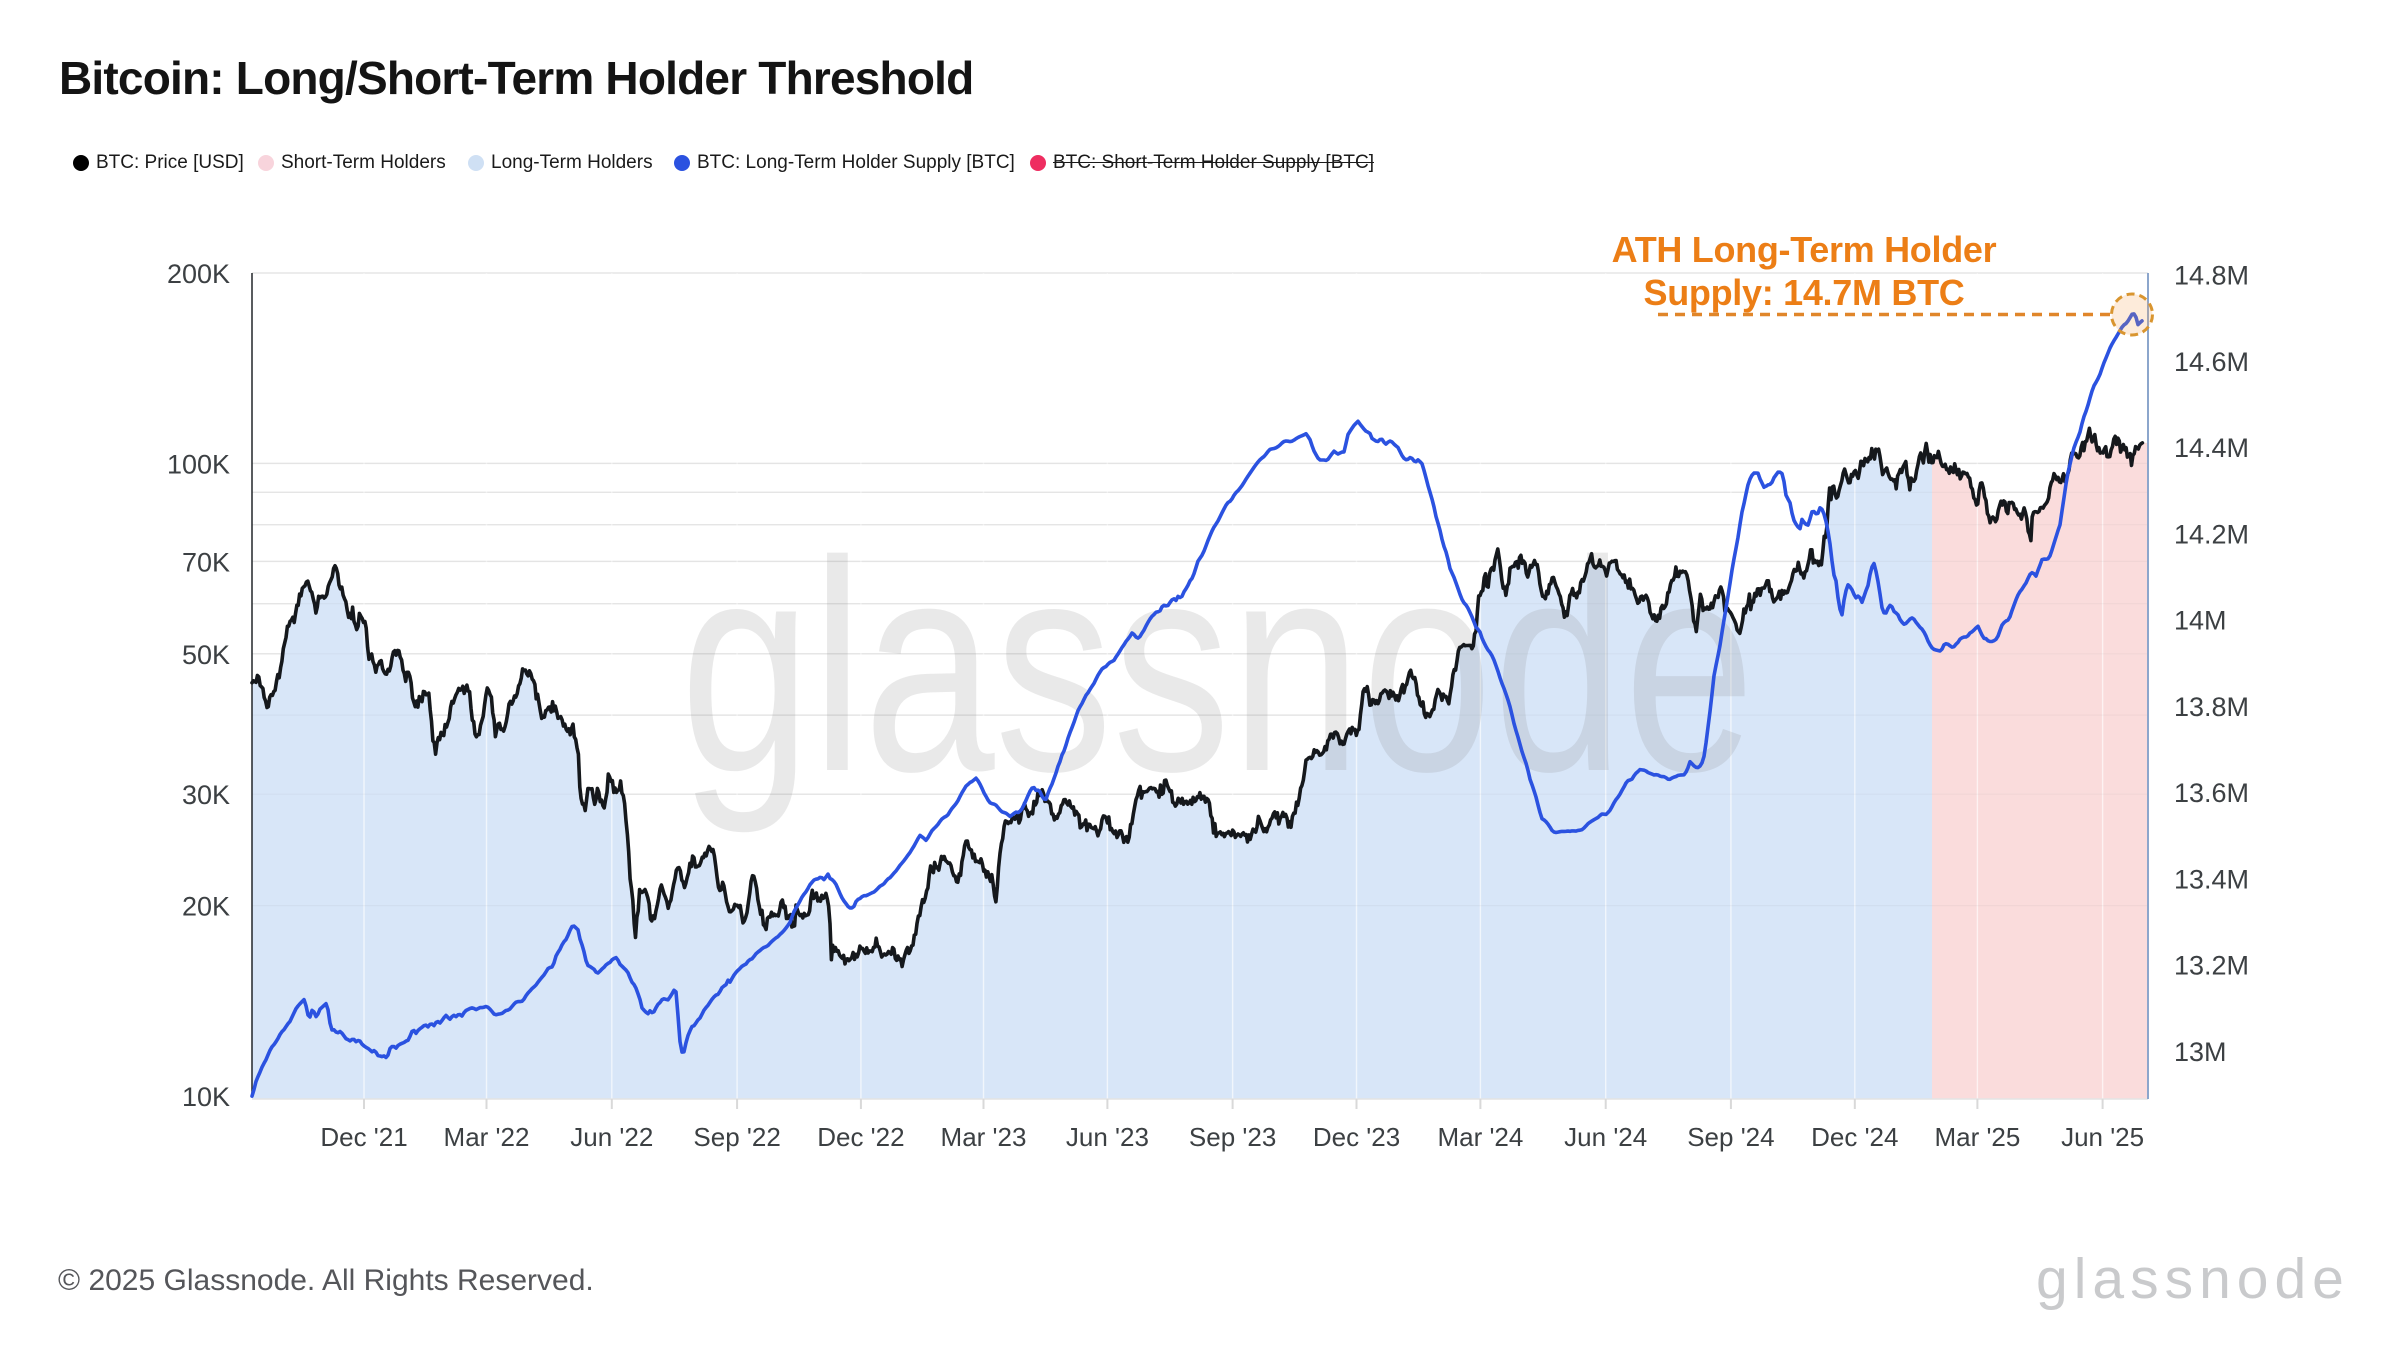 The image size is (2400, 1350). Describe the element at coordinates (1804, 292) in the screenshot. I see `svg-text: Supply: 14.7M BTC` at that location.